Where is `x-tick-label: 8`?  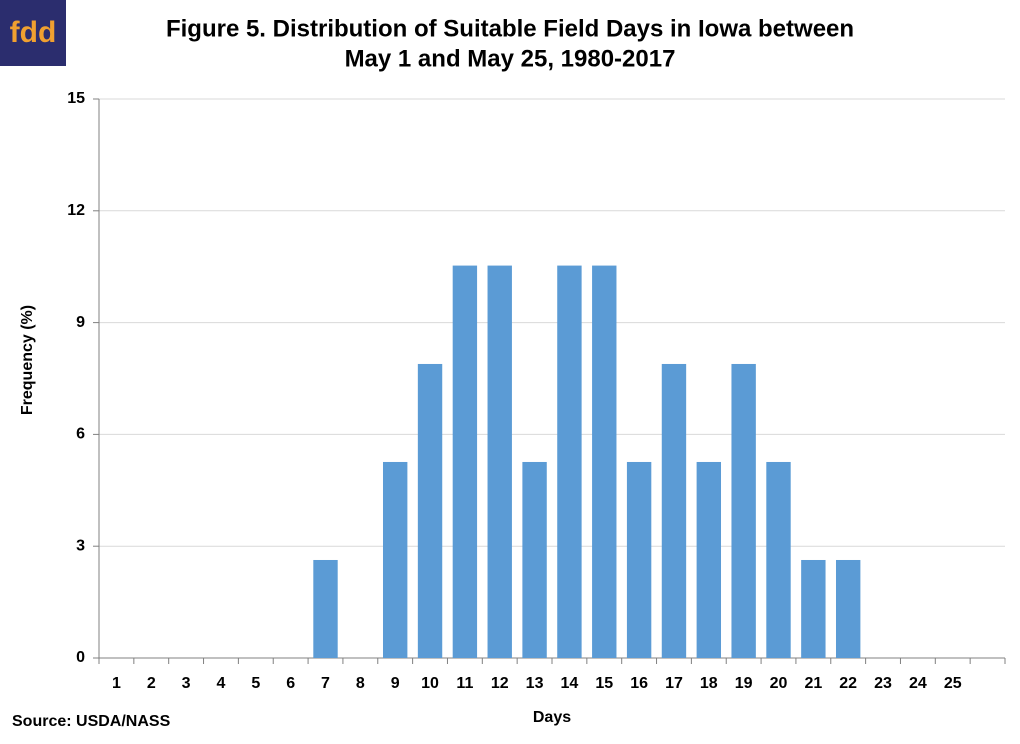 x-tick-label: 8 is located at coordinates (360, 683).